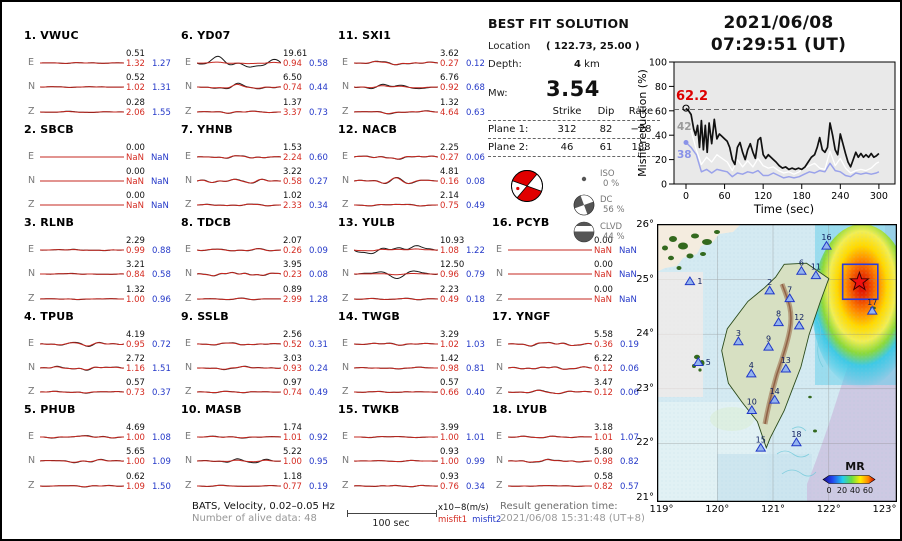  I want to click on amplitude-value: 6.76, so click(449, 78).